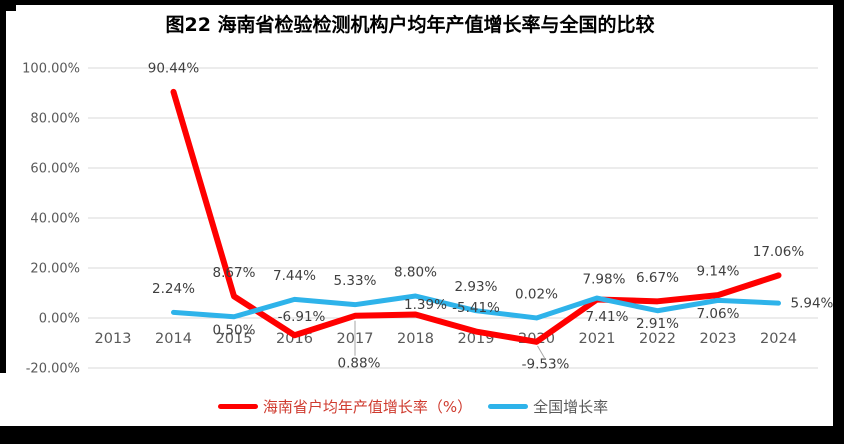 The height and width of the screenshot is (444, 844). What do you see at coordinates (234, 339) in the screenshot?
I see `x-tick-label: 2015` at bounding box center [234, 339].